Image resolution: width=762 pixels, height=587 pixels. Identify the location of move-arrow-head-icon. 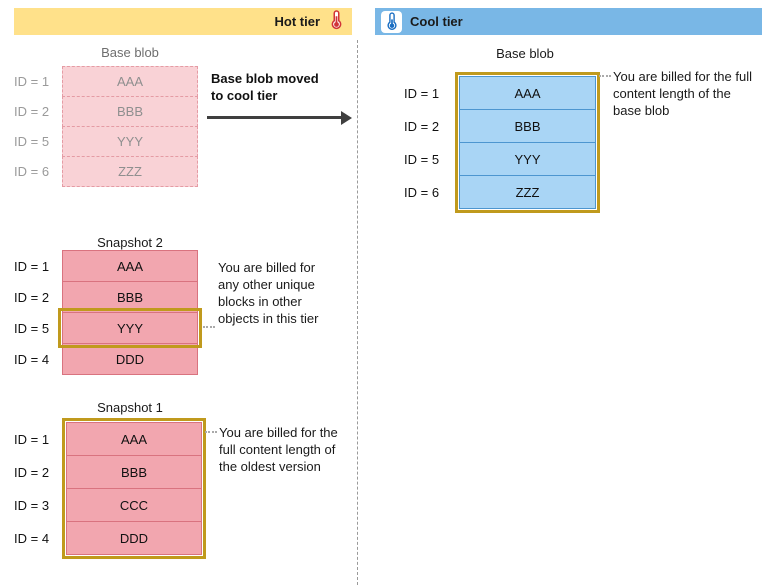
(346, 118).